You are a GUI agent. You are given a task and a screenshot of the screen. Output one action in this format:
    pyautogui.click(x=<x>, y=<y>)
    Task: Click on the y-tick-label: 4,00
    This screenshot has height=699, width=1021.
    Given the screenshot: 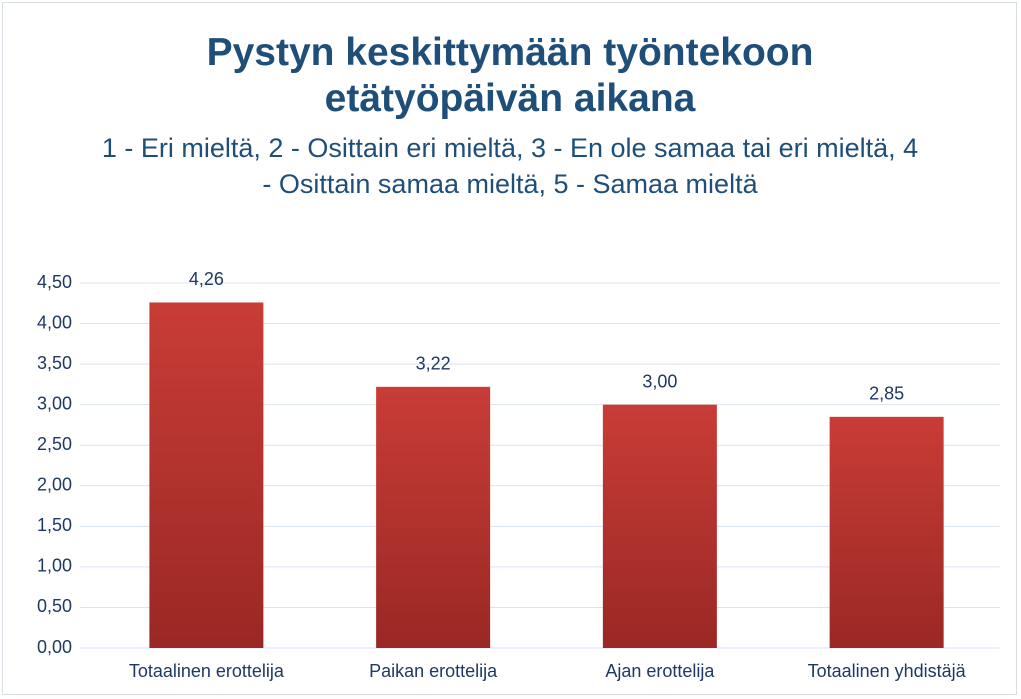 What is the action you would take?
    pyautogui.click(x=54, y=322)
    